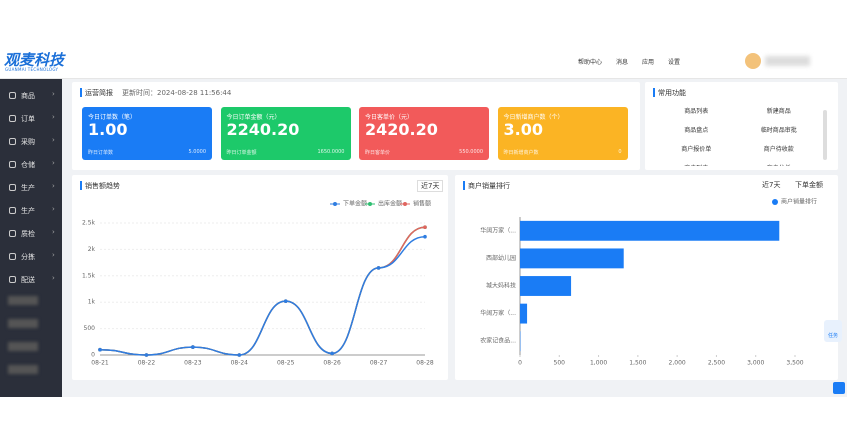 The width and height of the screenshot is (847, 447). Describe the element at coordinates (471, 152) in the screenshot. I see `card-sub-value: 550.0000` at that location.